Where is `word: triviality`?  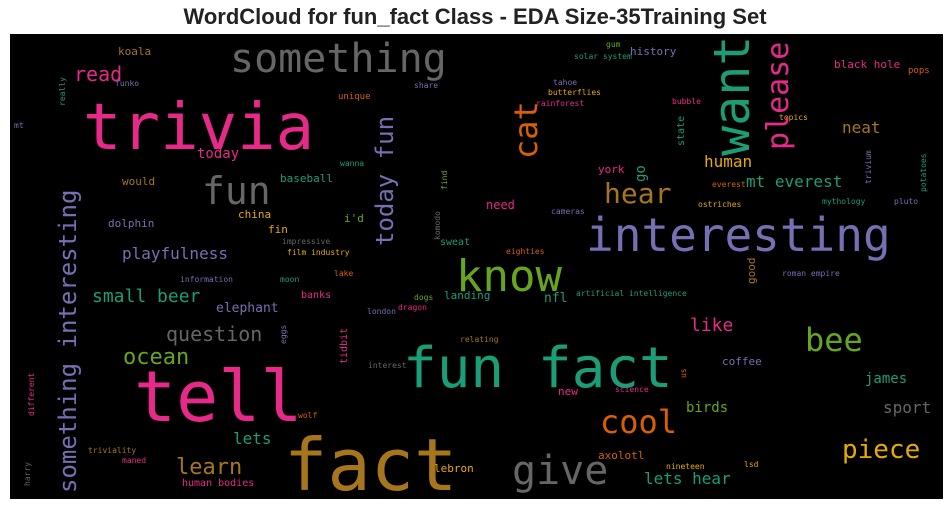
word: triviality is located at coordinates (112, 450).